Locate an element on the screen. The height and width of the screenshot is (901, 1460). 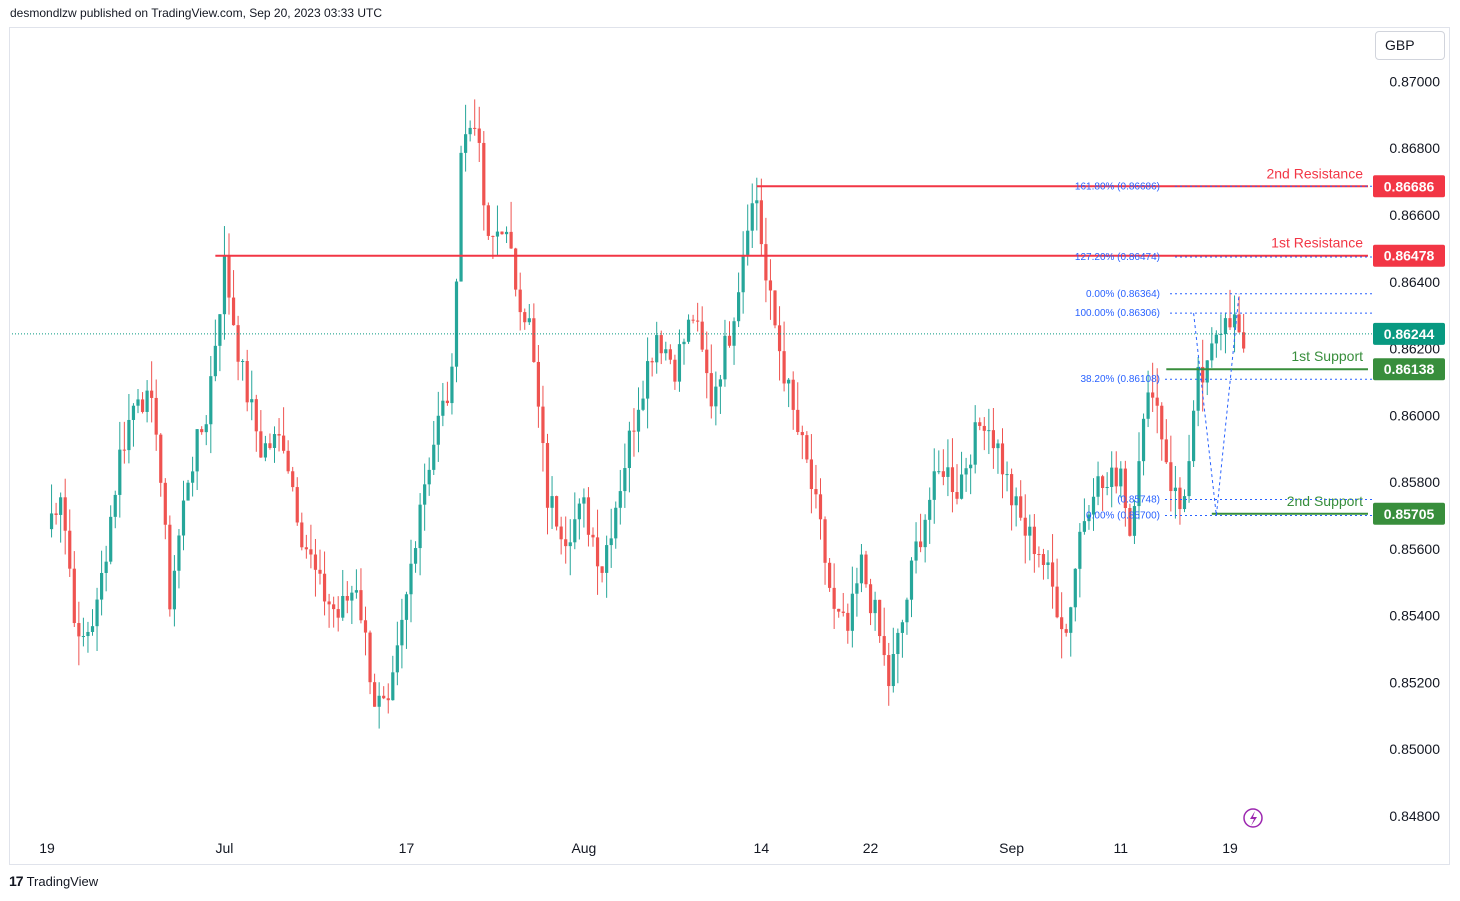
level-name-label: 2nd Support is located at coordinates (1325, 501).